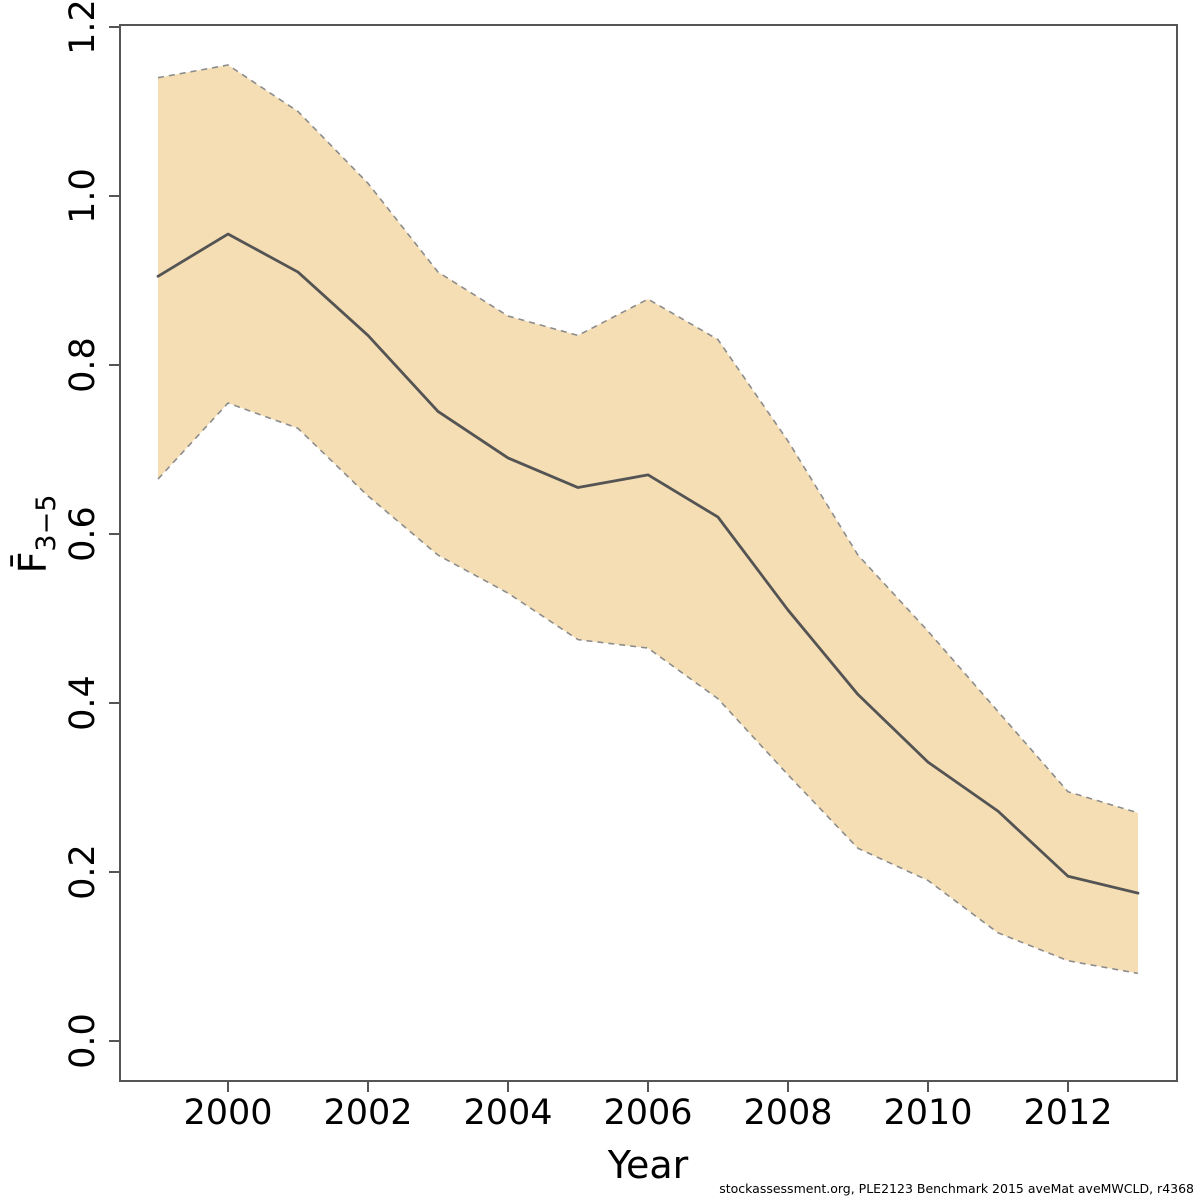 This screenshot has height=1200, width=1200. I want to click on x-tick-label: 2012, so click(1067, 1113).